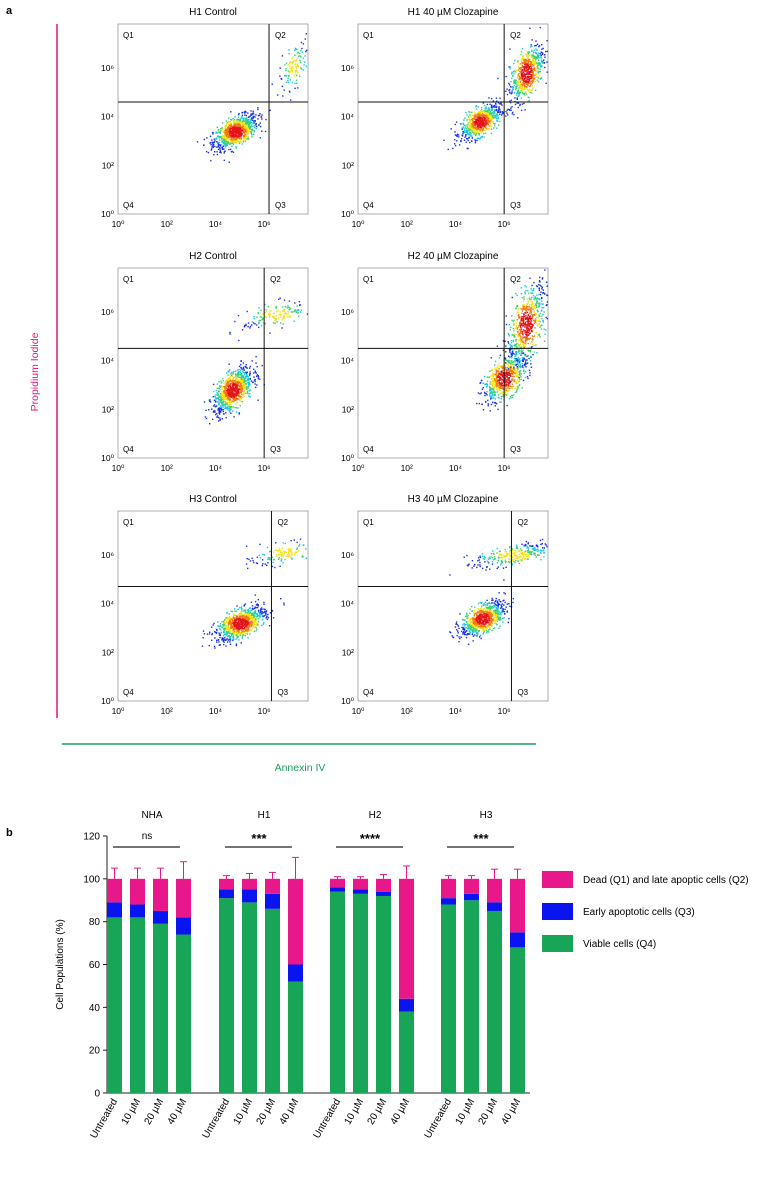  Describe the element at coordinates (108, 409) in the screenshot. I see `y-tick-label: 10²` at that location.